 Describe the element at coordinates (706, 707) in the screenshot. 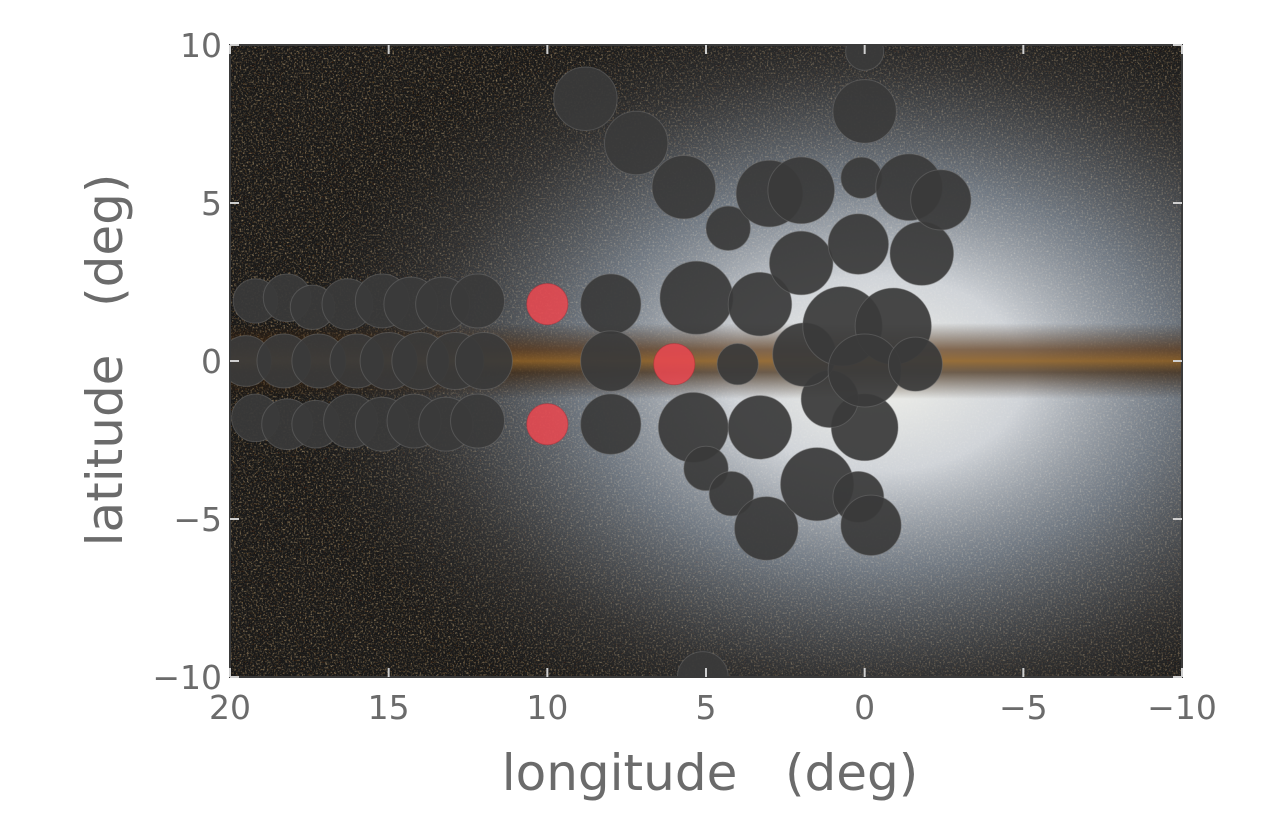

I see `x-tick-label: 5` at that location.